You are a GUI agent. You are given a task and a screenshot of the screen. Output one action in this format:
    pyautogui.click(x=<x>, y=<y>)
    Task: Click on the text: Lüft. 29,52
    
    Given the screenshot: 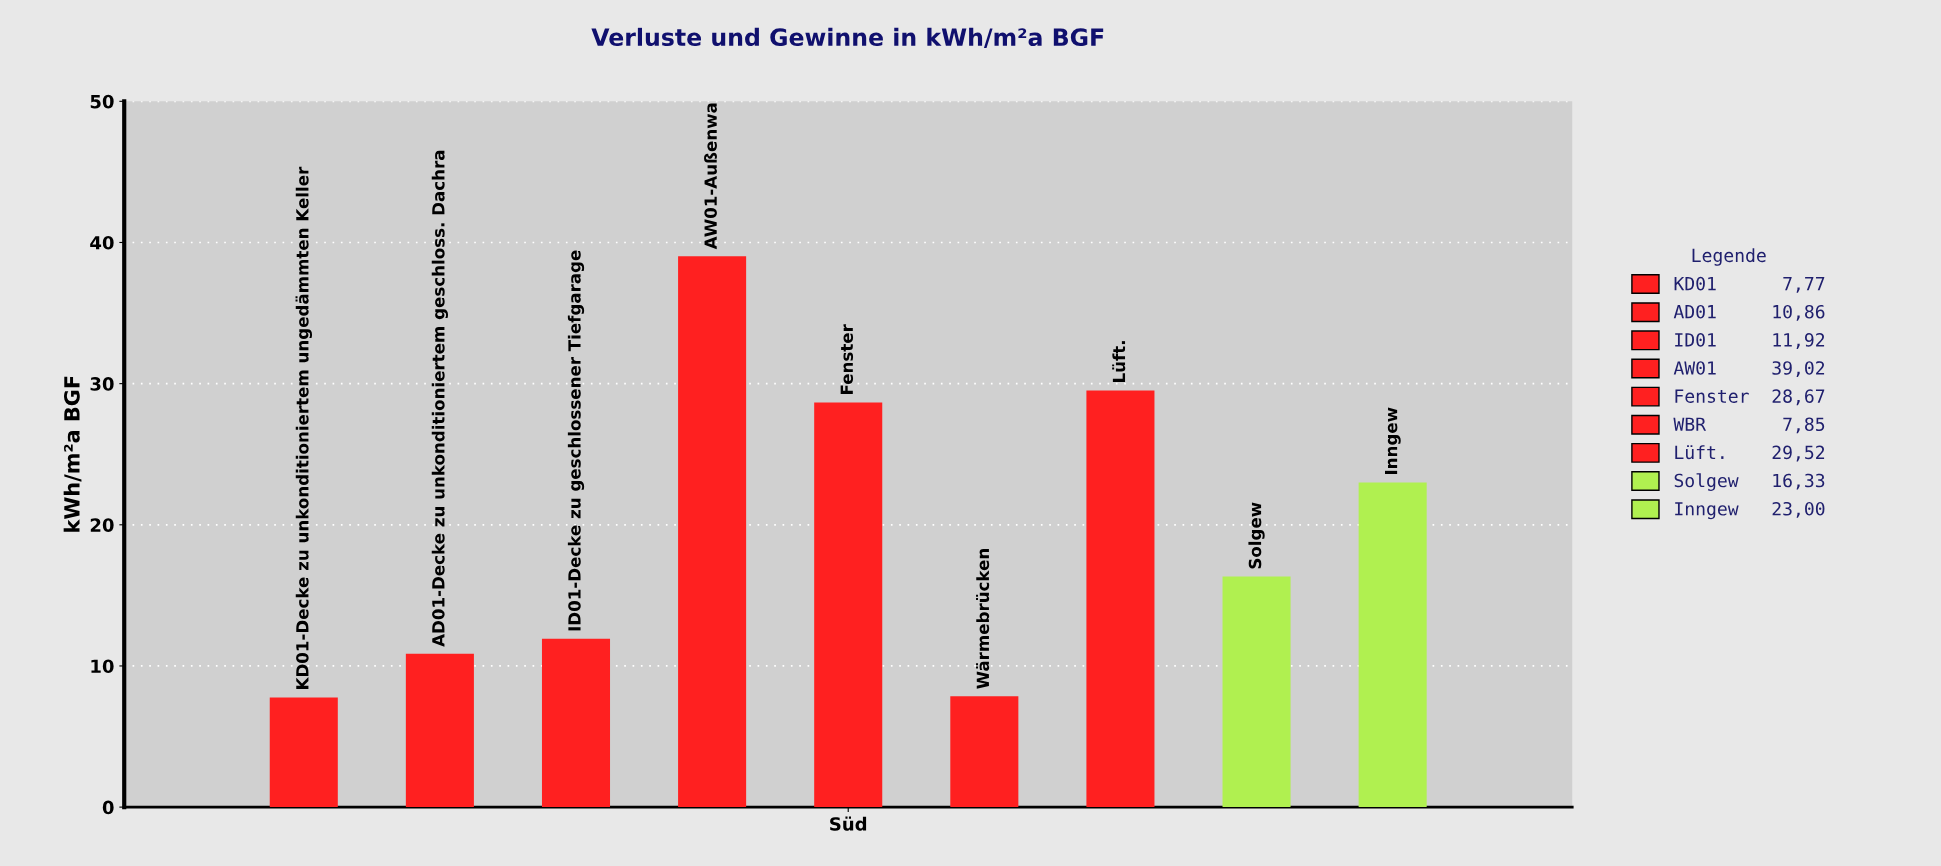 What is the action you would take?
    pyautogui.click(x=1750, y=453)
    